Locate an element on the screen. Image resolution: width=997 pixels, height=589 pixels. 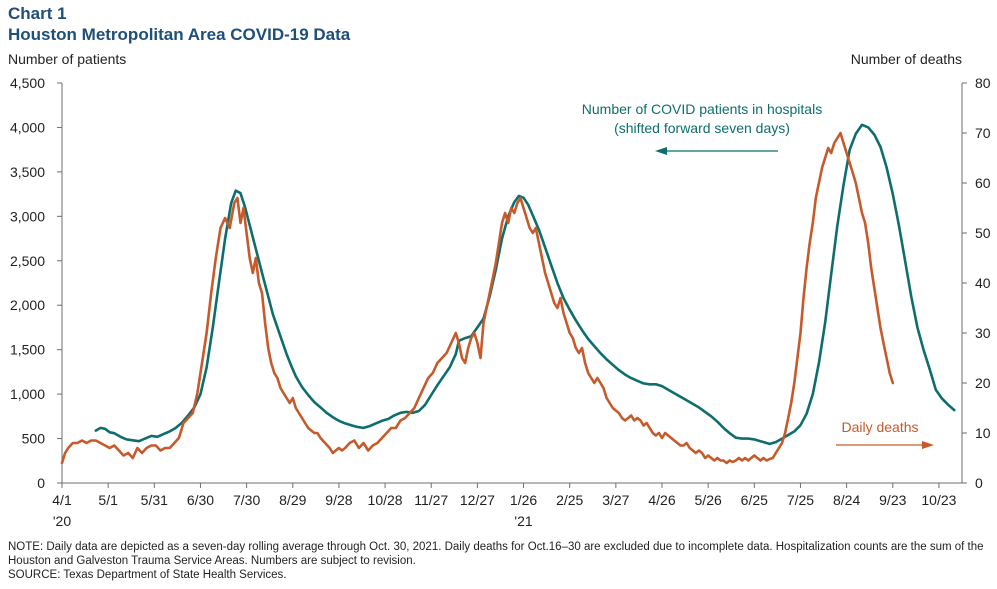
x-tick-label: 4/1 is located at coordinates (62, 500).